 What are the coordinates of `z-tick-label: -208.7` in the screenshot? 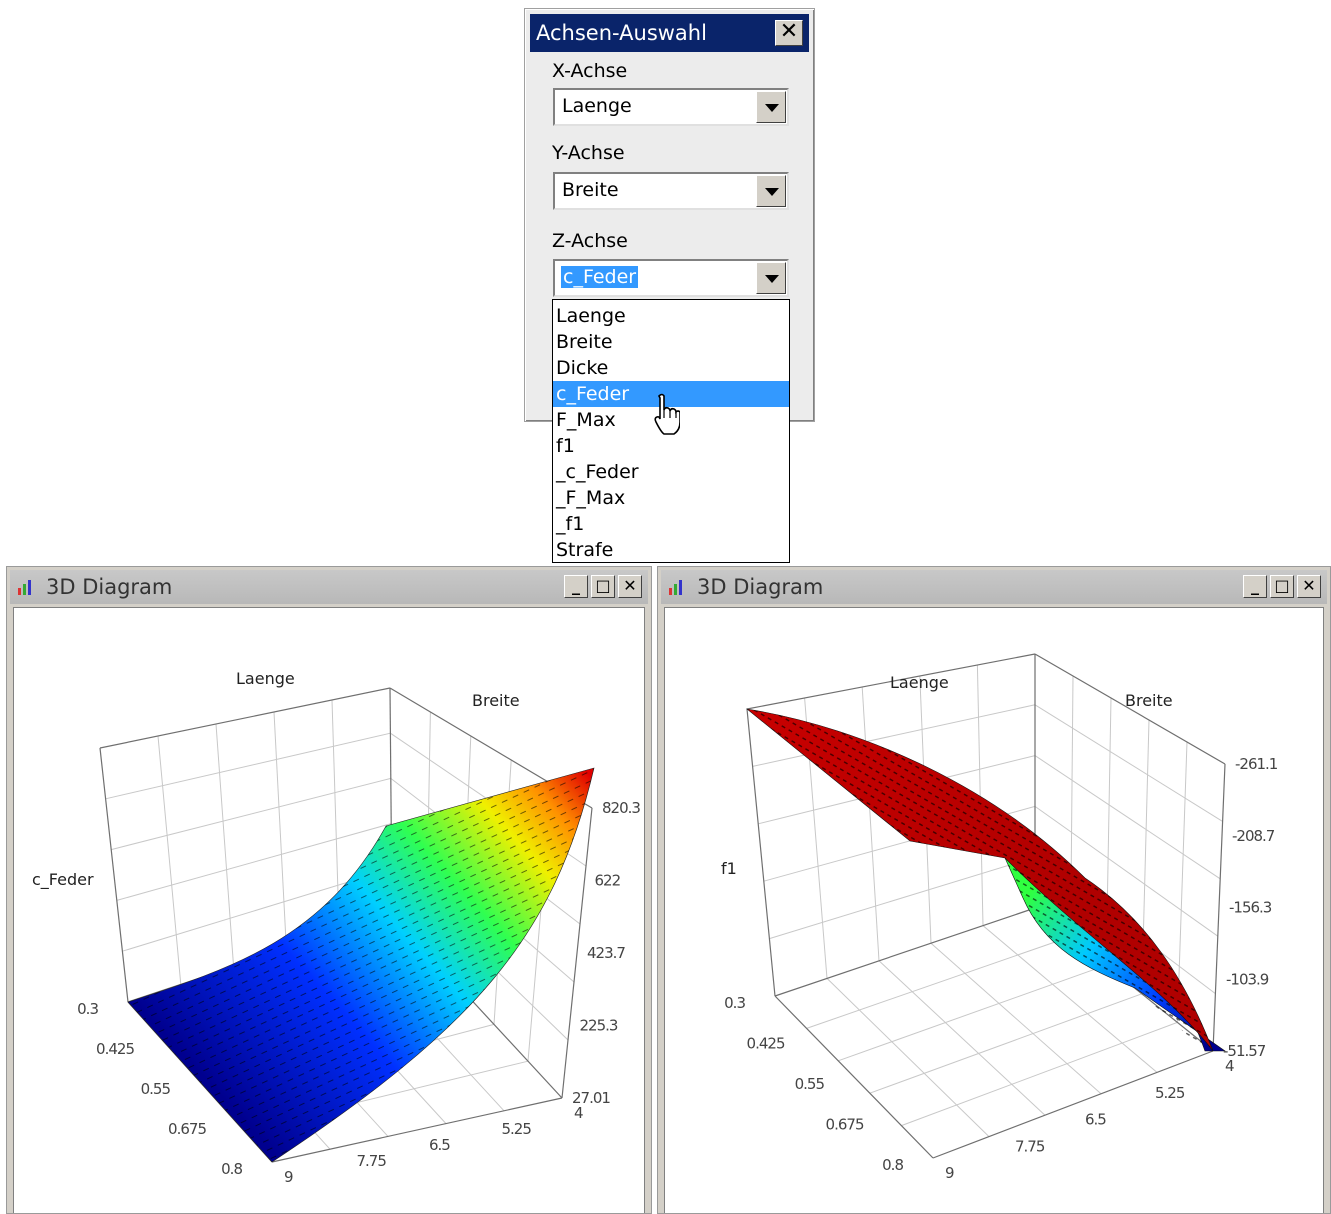 It's located at (1253, 836).